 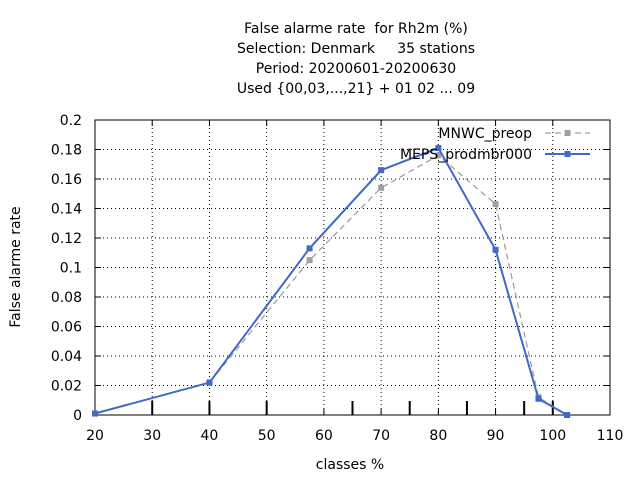 What do you see at coordinates (152, 436) in the screenshot?
I see `x-tick-label: 30` at bounding box center [152, 436].